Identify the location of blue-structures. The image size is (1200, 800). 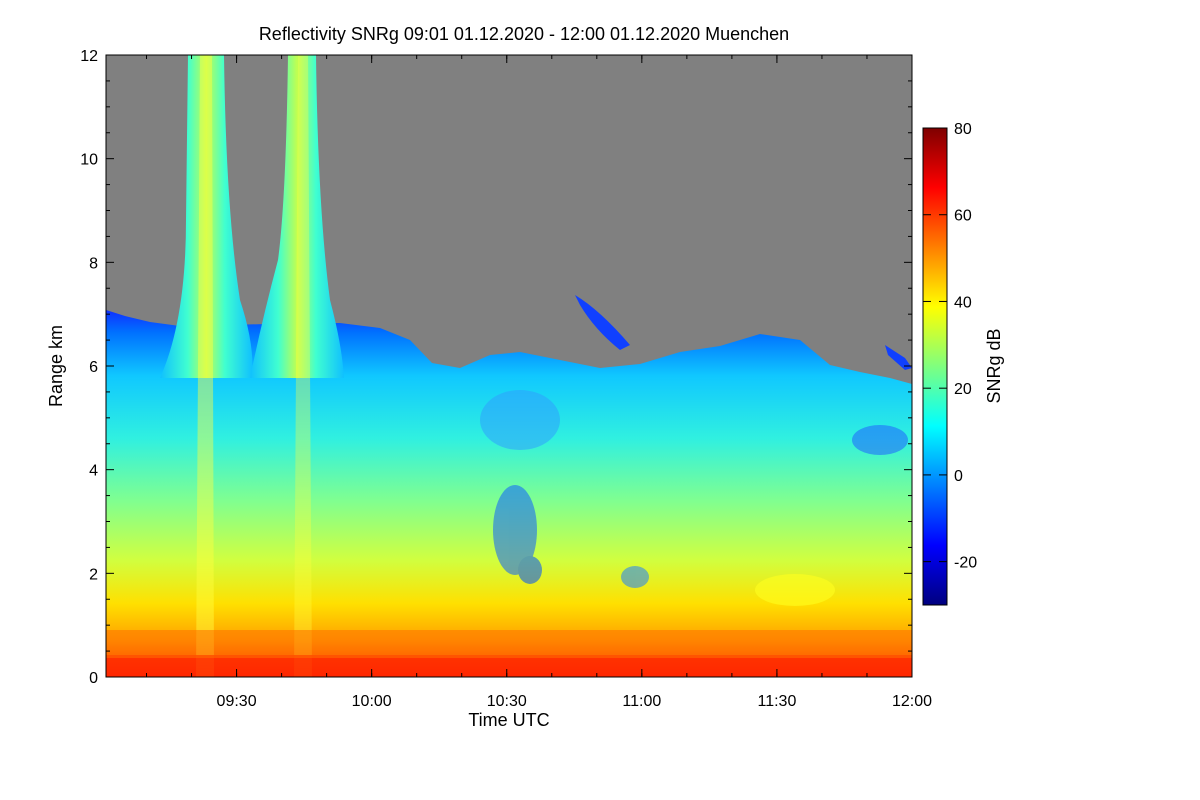
(694, 489).